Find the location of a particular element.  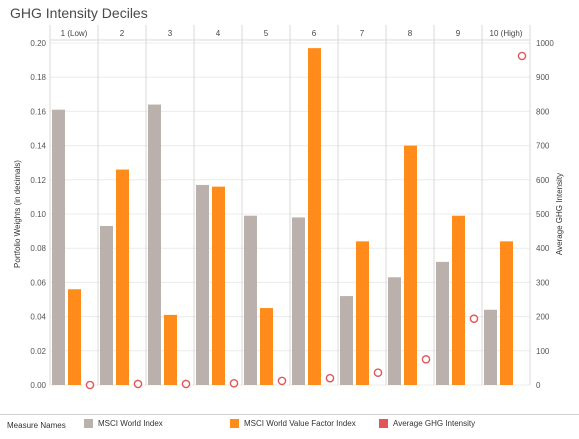

y-tick-label: 0.14 is located at coordinates (38, 146).